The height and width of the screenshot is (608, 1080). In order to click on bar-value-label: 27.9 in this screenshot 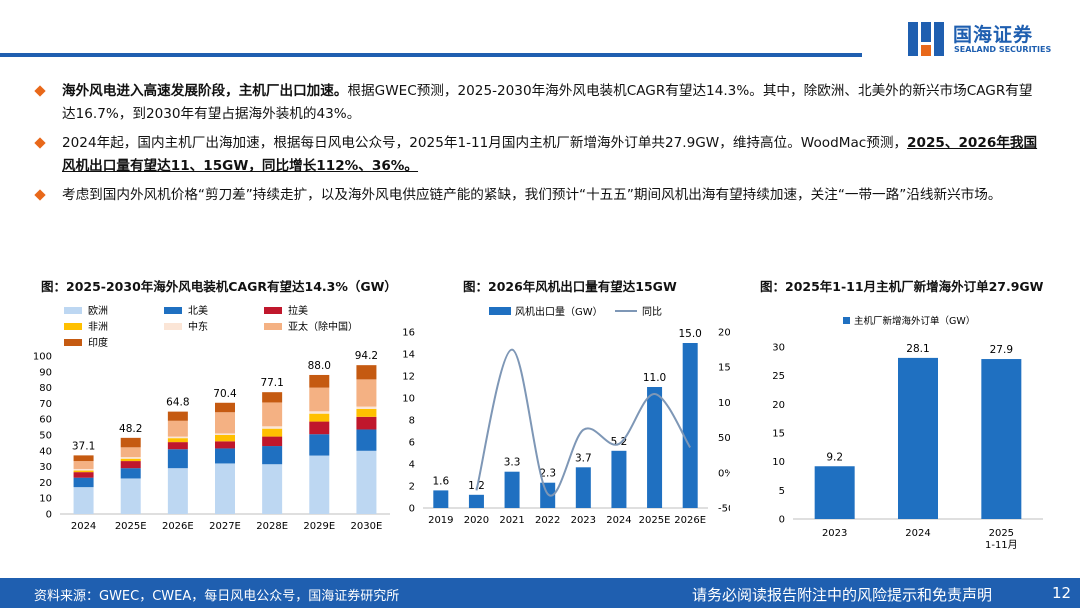, I will do `click(1001, 350)`.